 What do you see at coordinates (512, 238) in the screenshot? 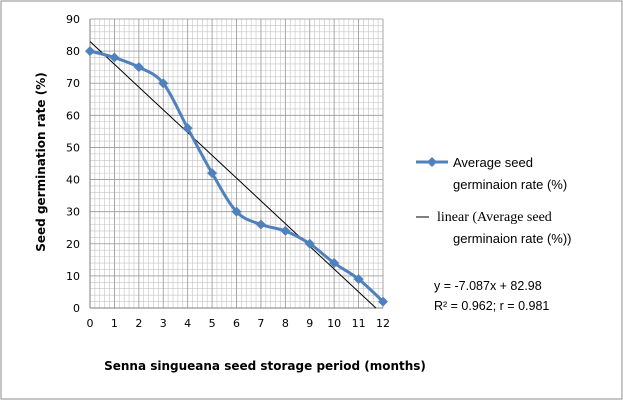
I see `legend-trend-label-line2: germinaion rate (%))` at bounding box center [512, 238].